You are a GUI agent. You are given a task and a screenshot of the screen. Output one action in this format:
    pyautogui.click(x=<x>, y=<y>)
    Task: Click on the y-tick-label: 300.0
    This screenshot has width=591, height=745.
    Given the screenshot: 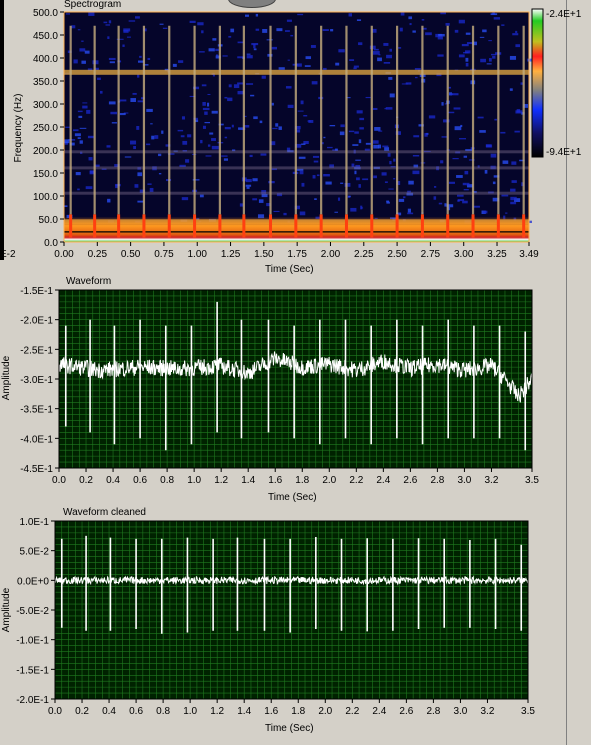 What is the action you would take?
    pyautogui.click(x=45, y=105)
    